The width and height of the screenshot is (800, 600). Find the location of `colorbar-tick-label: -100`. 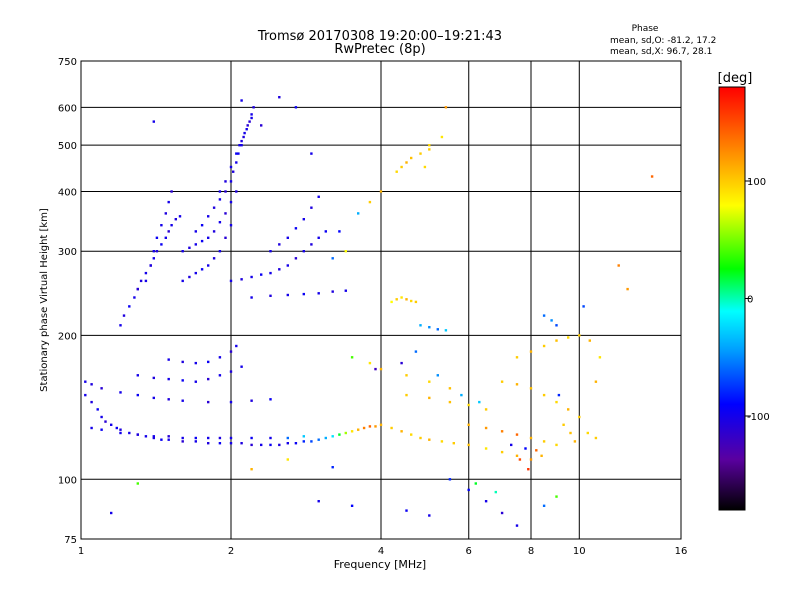

colorbar-tick-label: -100 is located at coordinates (758, 417).